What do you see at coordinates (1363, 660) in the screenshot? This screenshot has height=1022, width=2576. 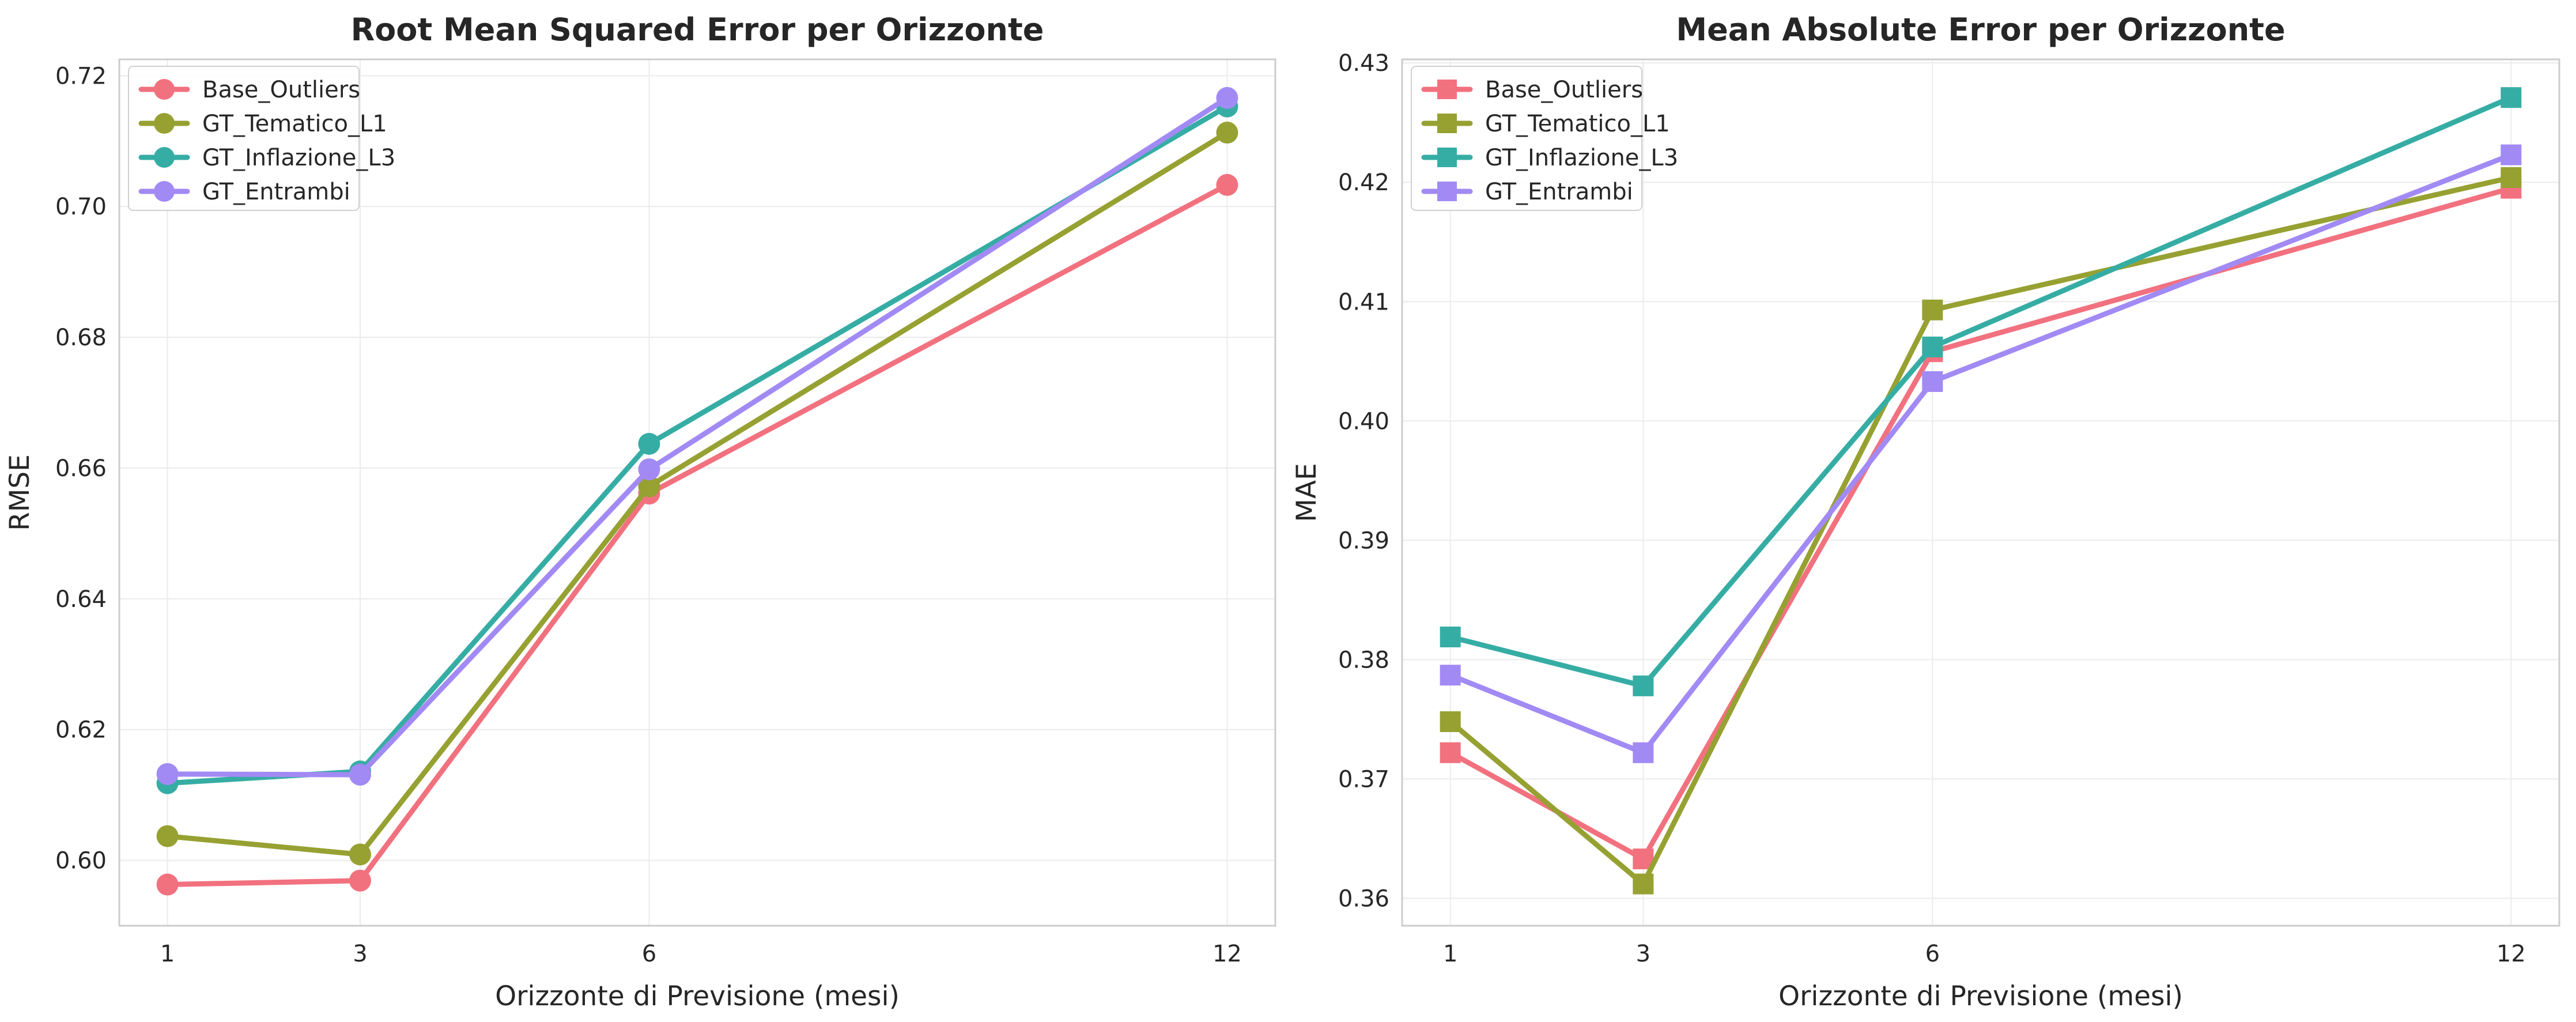 I see `y-tick-label: 0.38` at bounding box center [1363, 660].